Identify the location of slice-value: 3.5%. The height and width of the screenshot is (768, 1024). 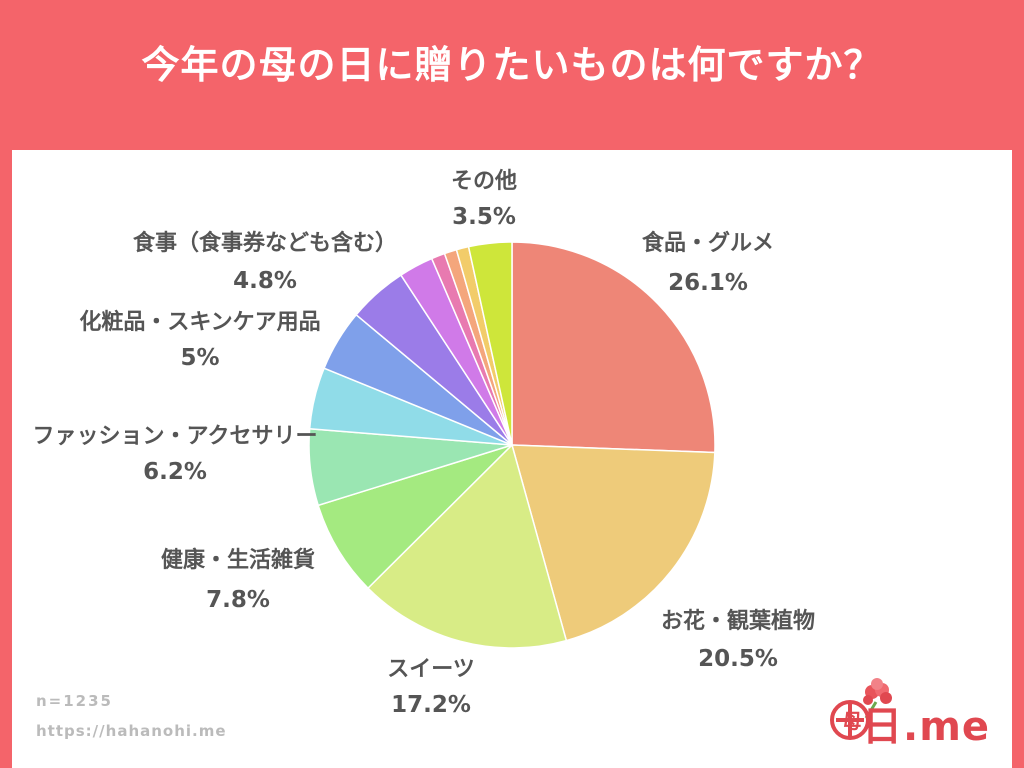
(484, 217).